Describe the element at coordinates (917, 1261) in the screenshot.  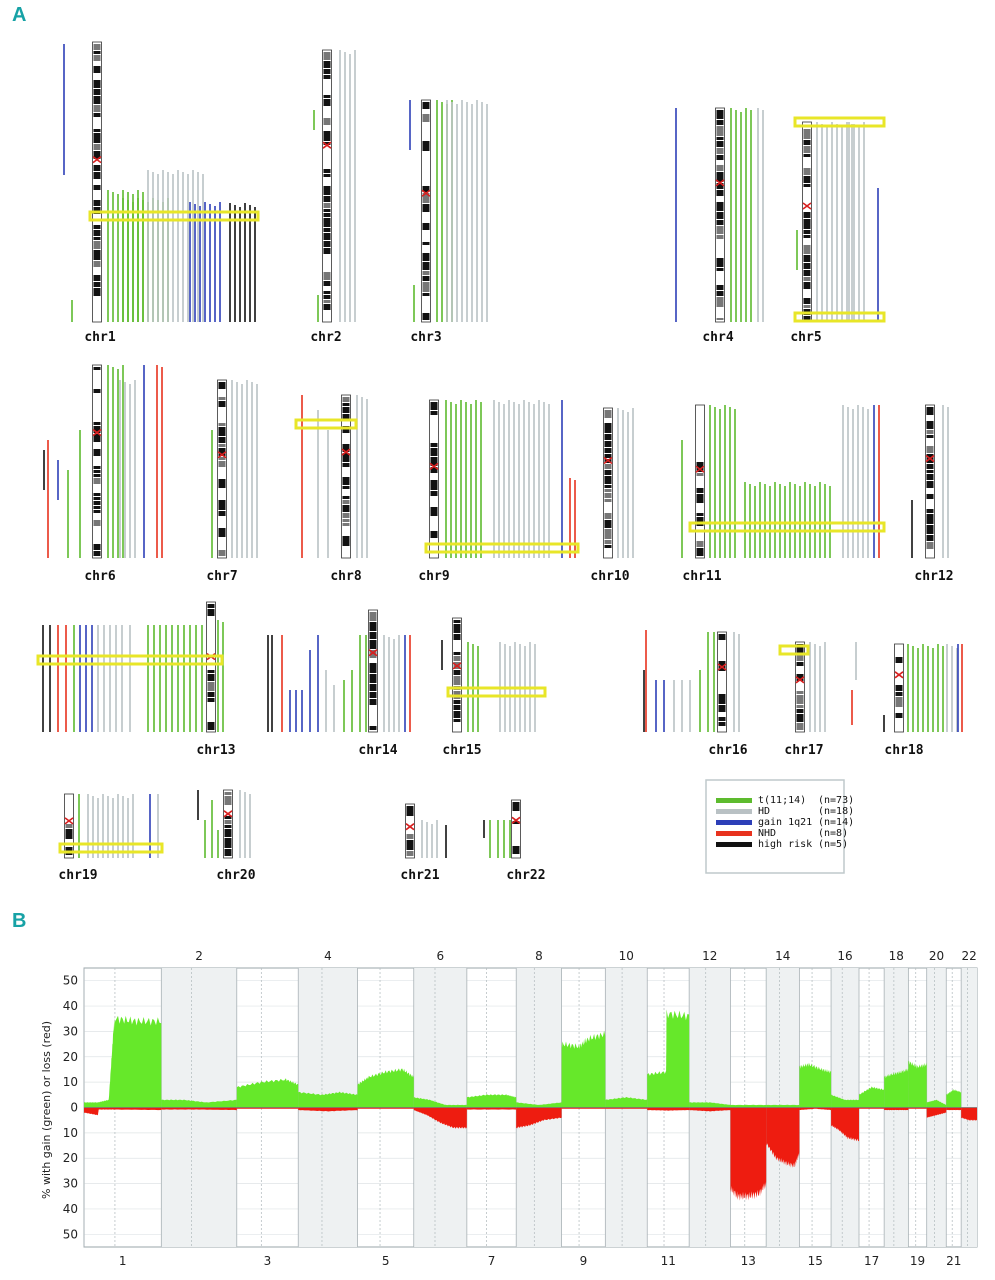
I see `chr-bottom-label: 19` at that location.